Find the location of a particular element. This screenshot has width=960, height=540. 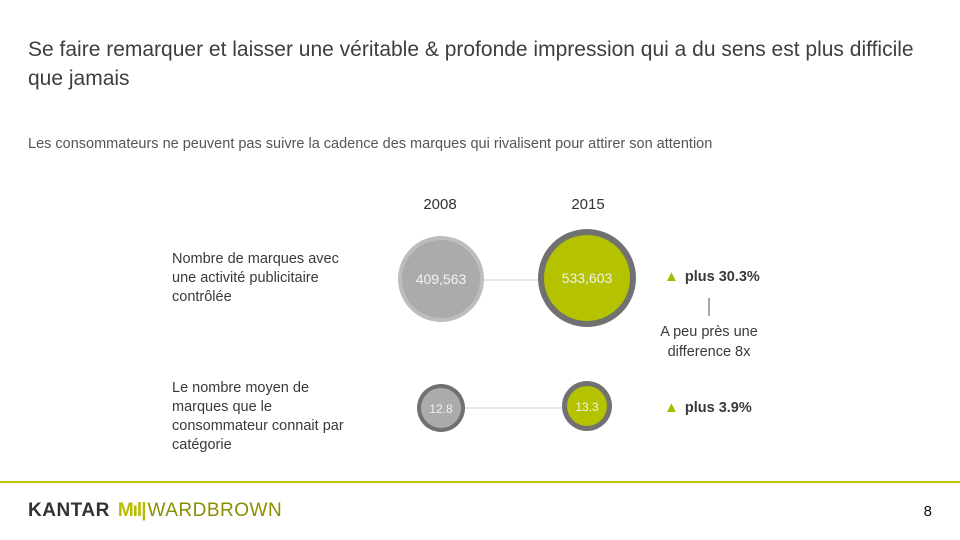

year-label-2008: 2008 is located at coordinates (440, 204).